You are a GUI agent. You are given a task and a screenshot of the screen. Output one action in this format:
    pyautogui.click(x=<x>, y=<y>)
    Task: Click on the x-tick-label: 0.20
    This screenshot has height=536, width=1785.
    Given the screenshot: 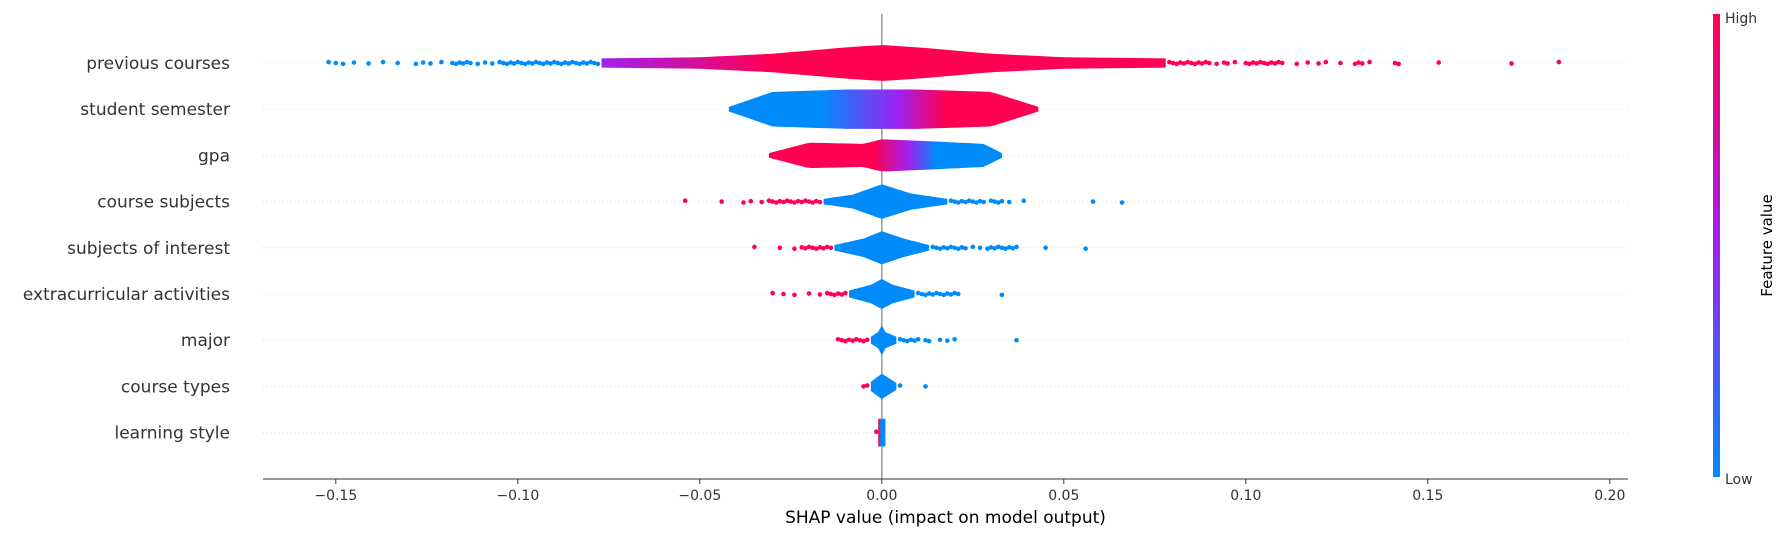 What is the action you would take?
    pyautogui.click(x=1609, y=496)
    